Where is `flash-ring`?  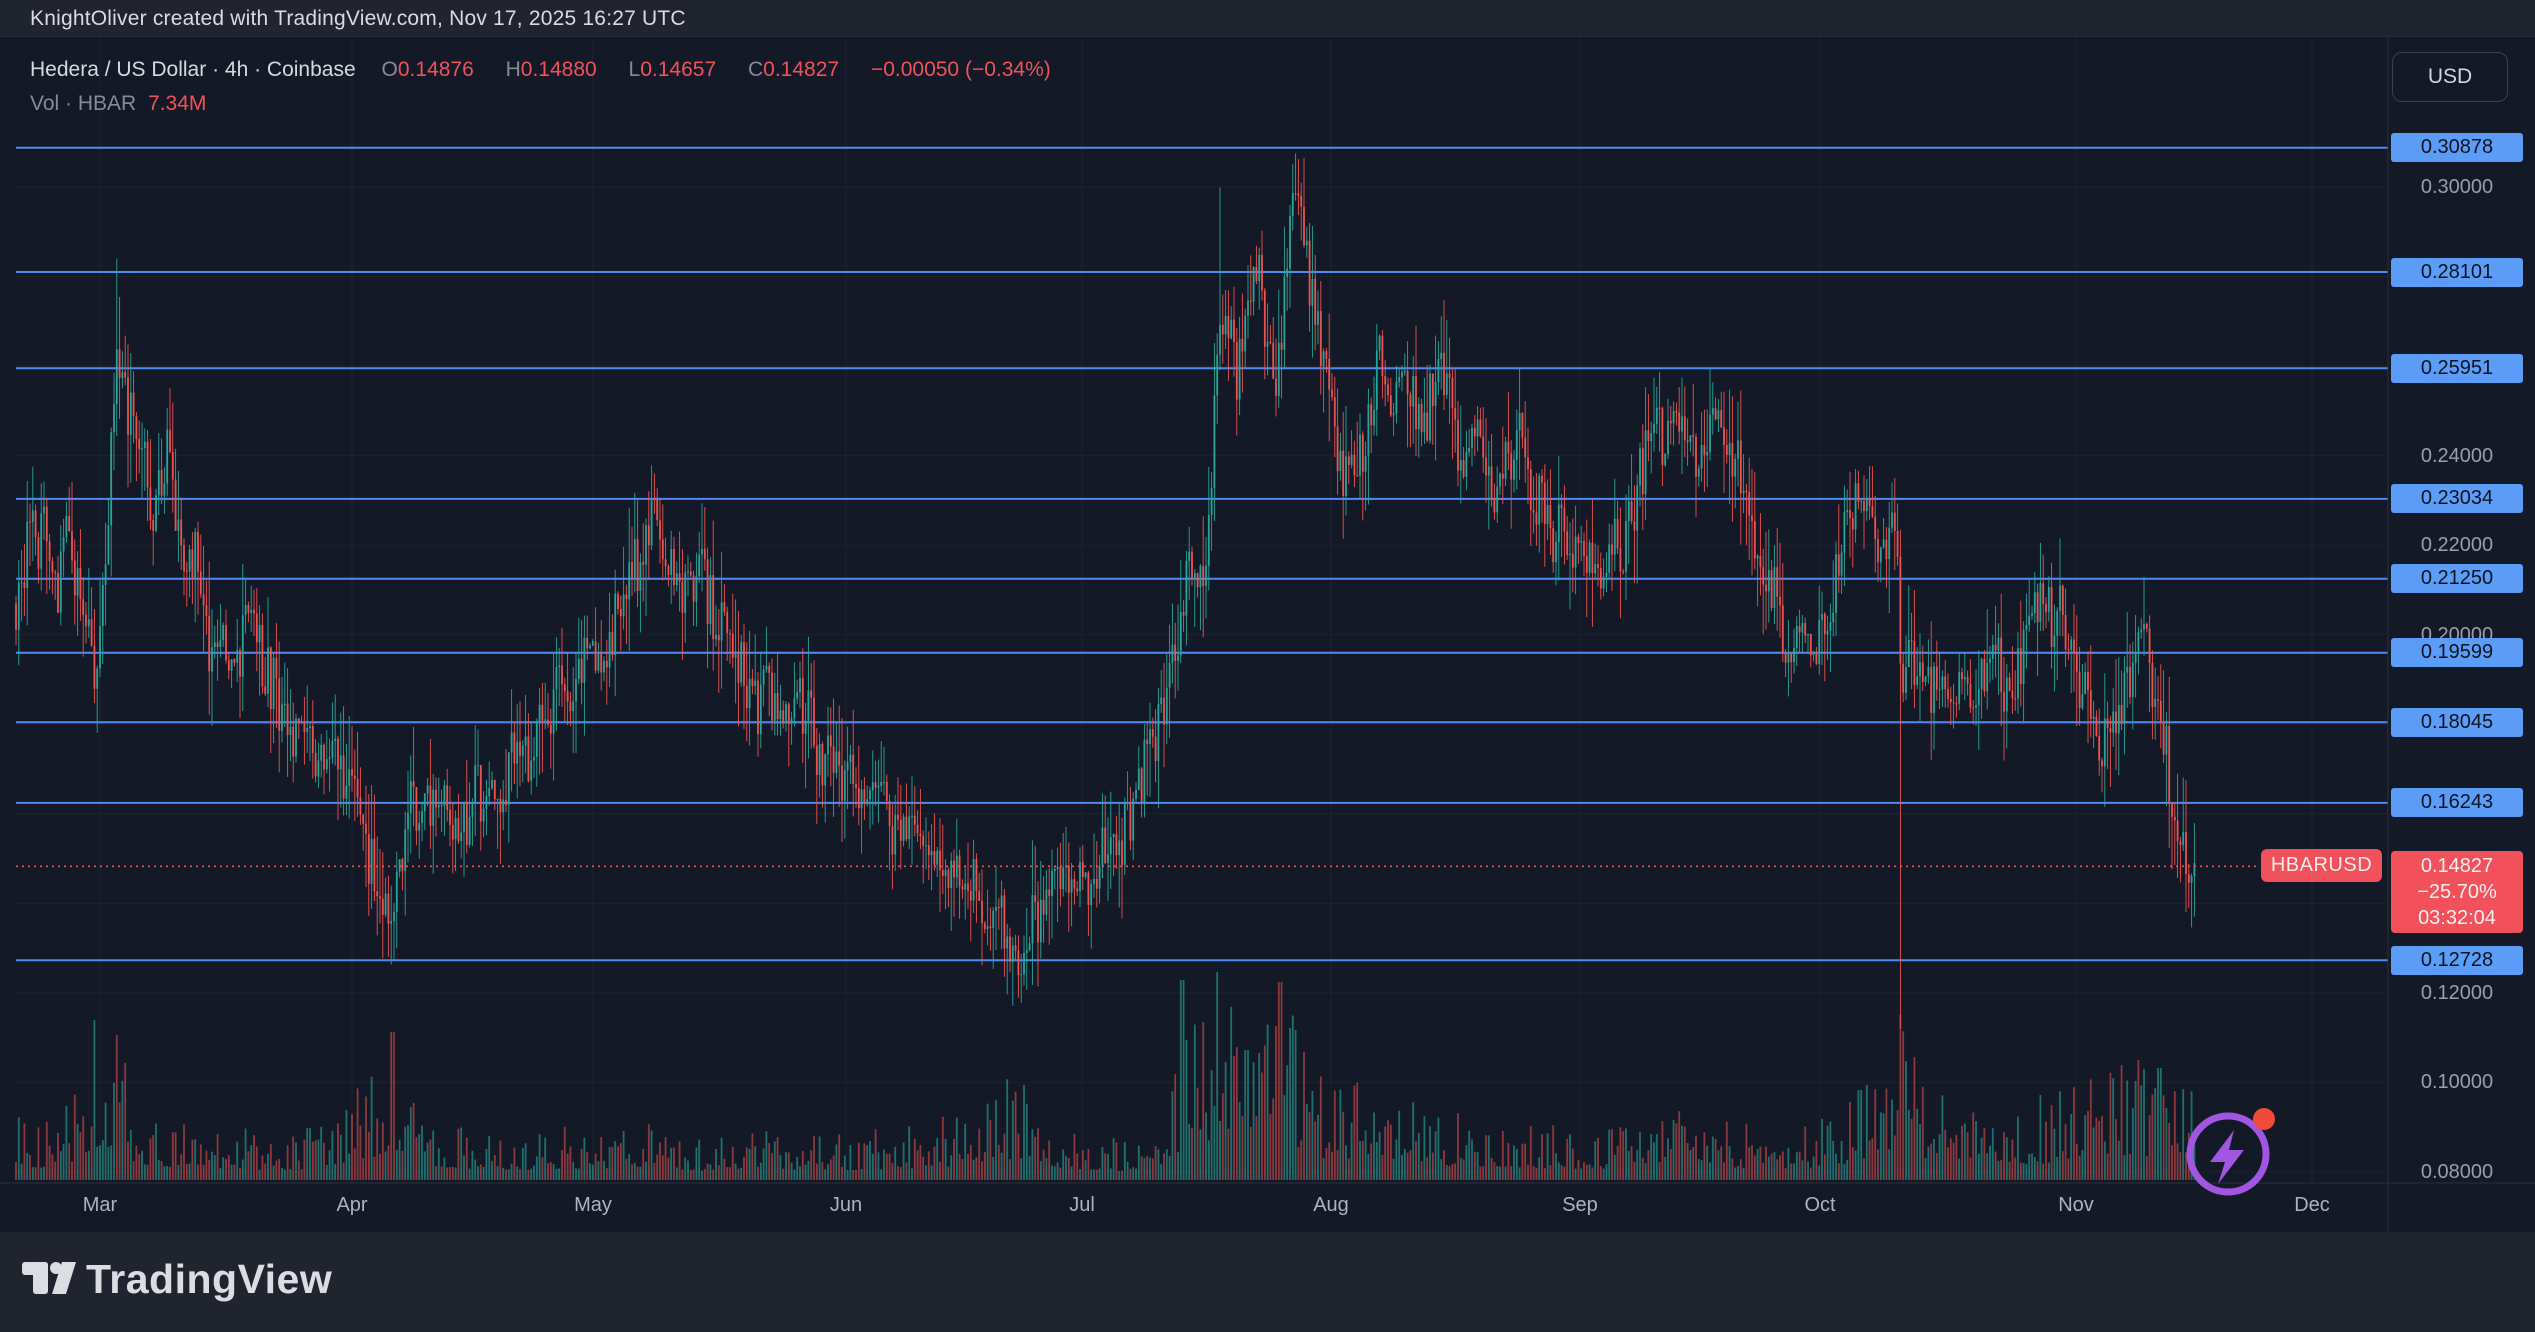 flash-ring is located at coordinates (2228, 1154).